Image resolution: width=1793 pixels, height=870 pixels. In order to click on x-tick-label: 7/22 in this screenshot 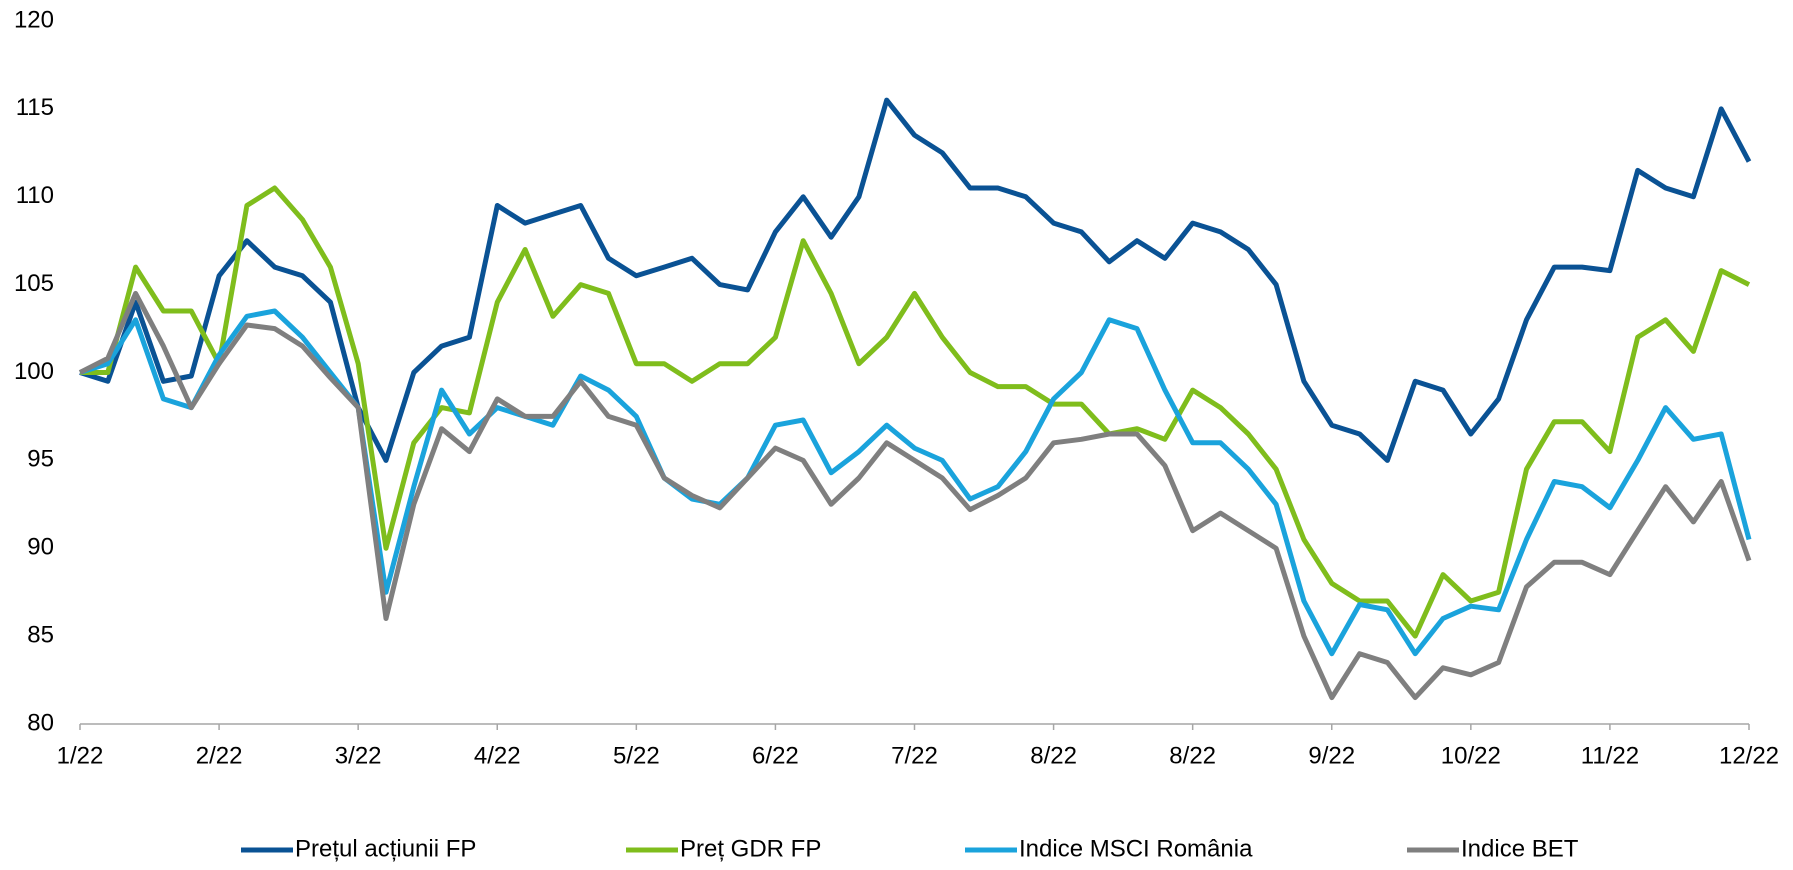, I will do `click(914, 755)`.